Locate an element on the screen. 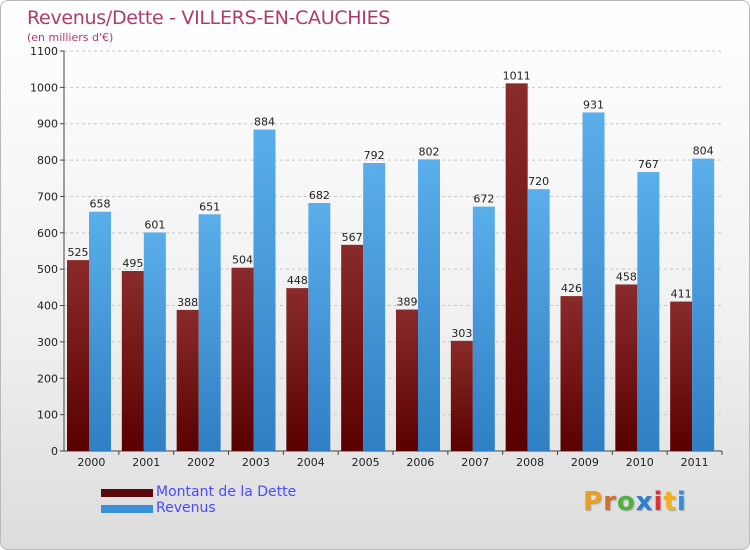 The width and height of the screenshot is (750, 550). y-tick-label: 200 is located at coordinates (47, 378).